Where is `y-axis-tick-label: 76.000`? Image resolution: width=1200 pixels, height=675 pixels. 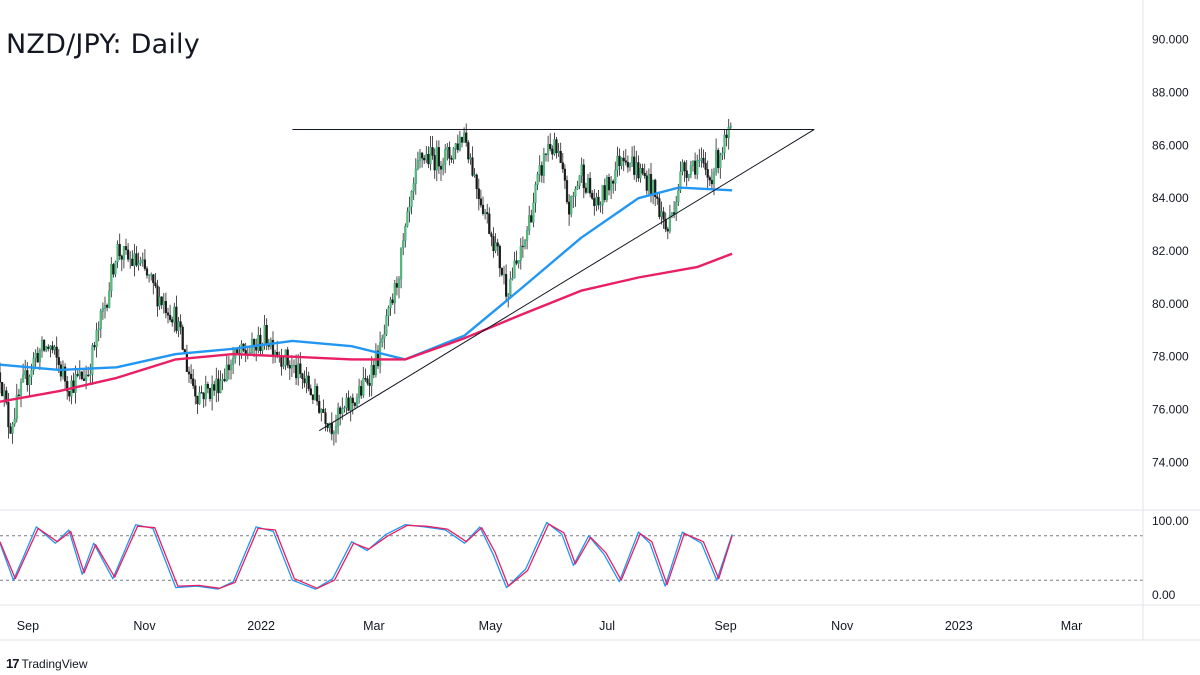
y-axis-tick-label: 76.000 is located at coordinates (1170, 410).